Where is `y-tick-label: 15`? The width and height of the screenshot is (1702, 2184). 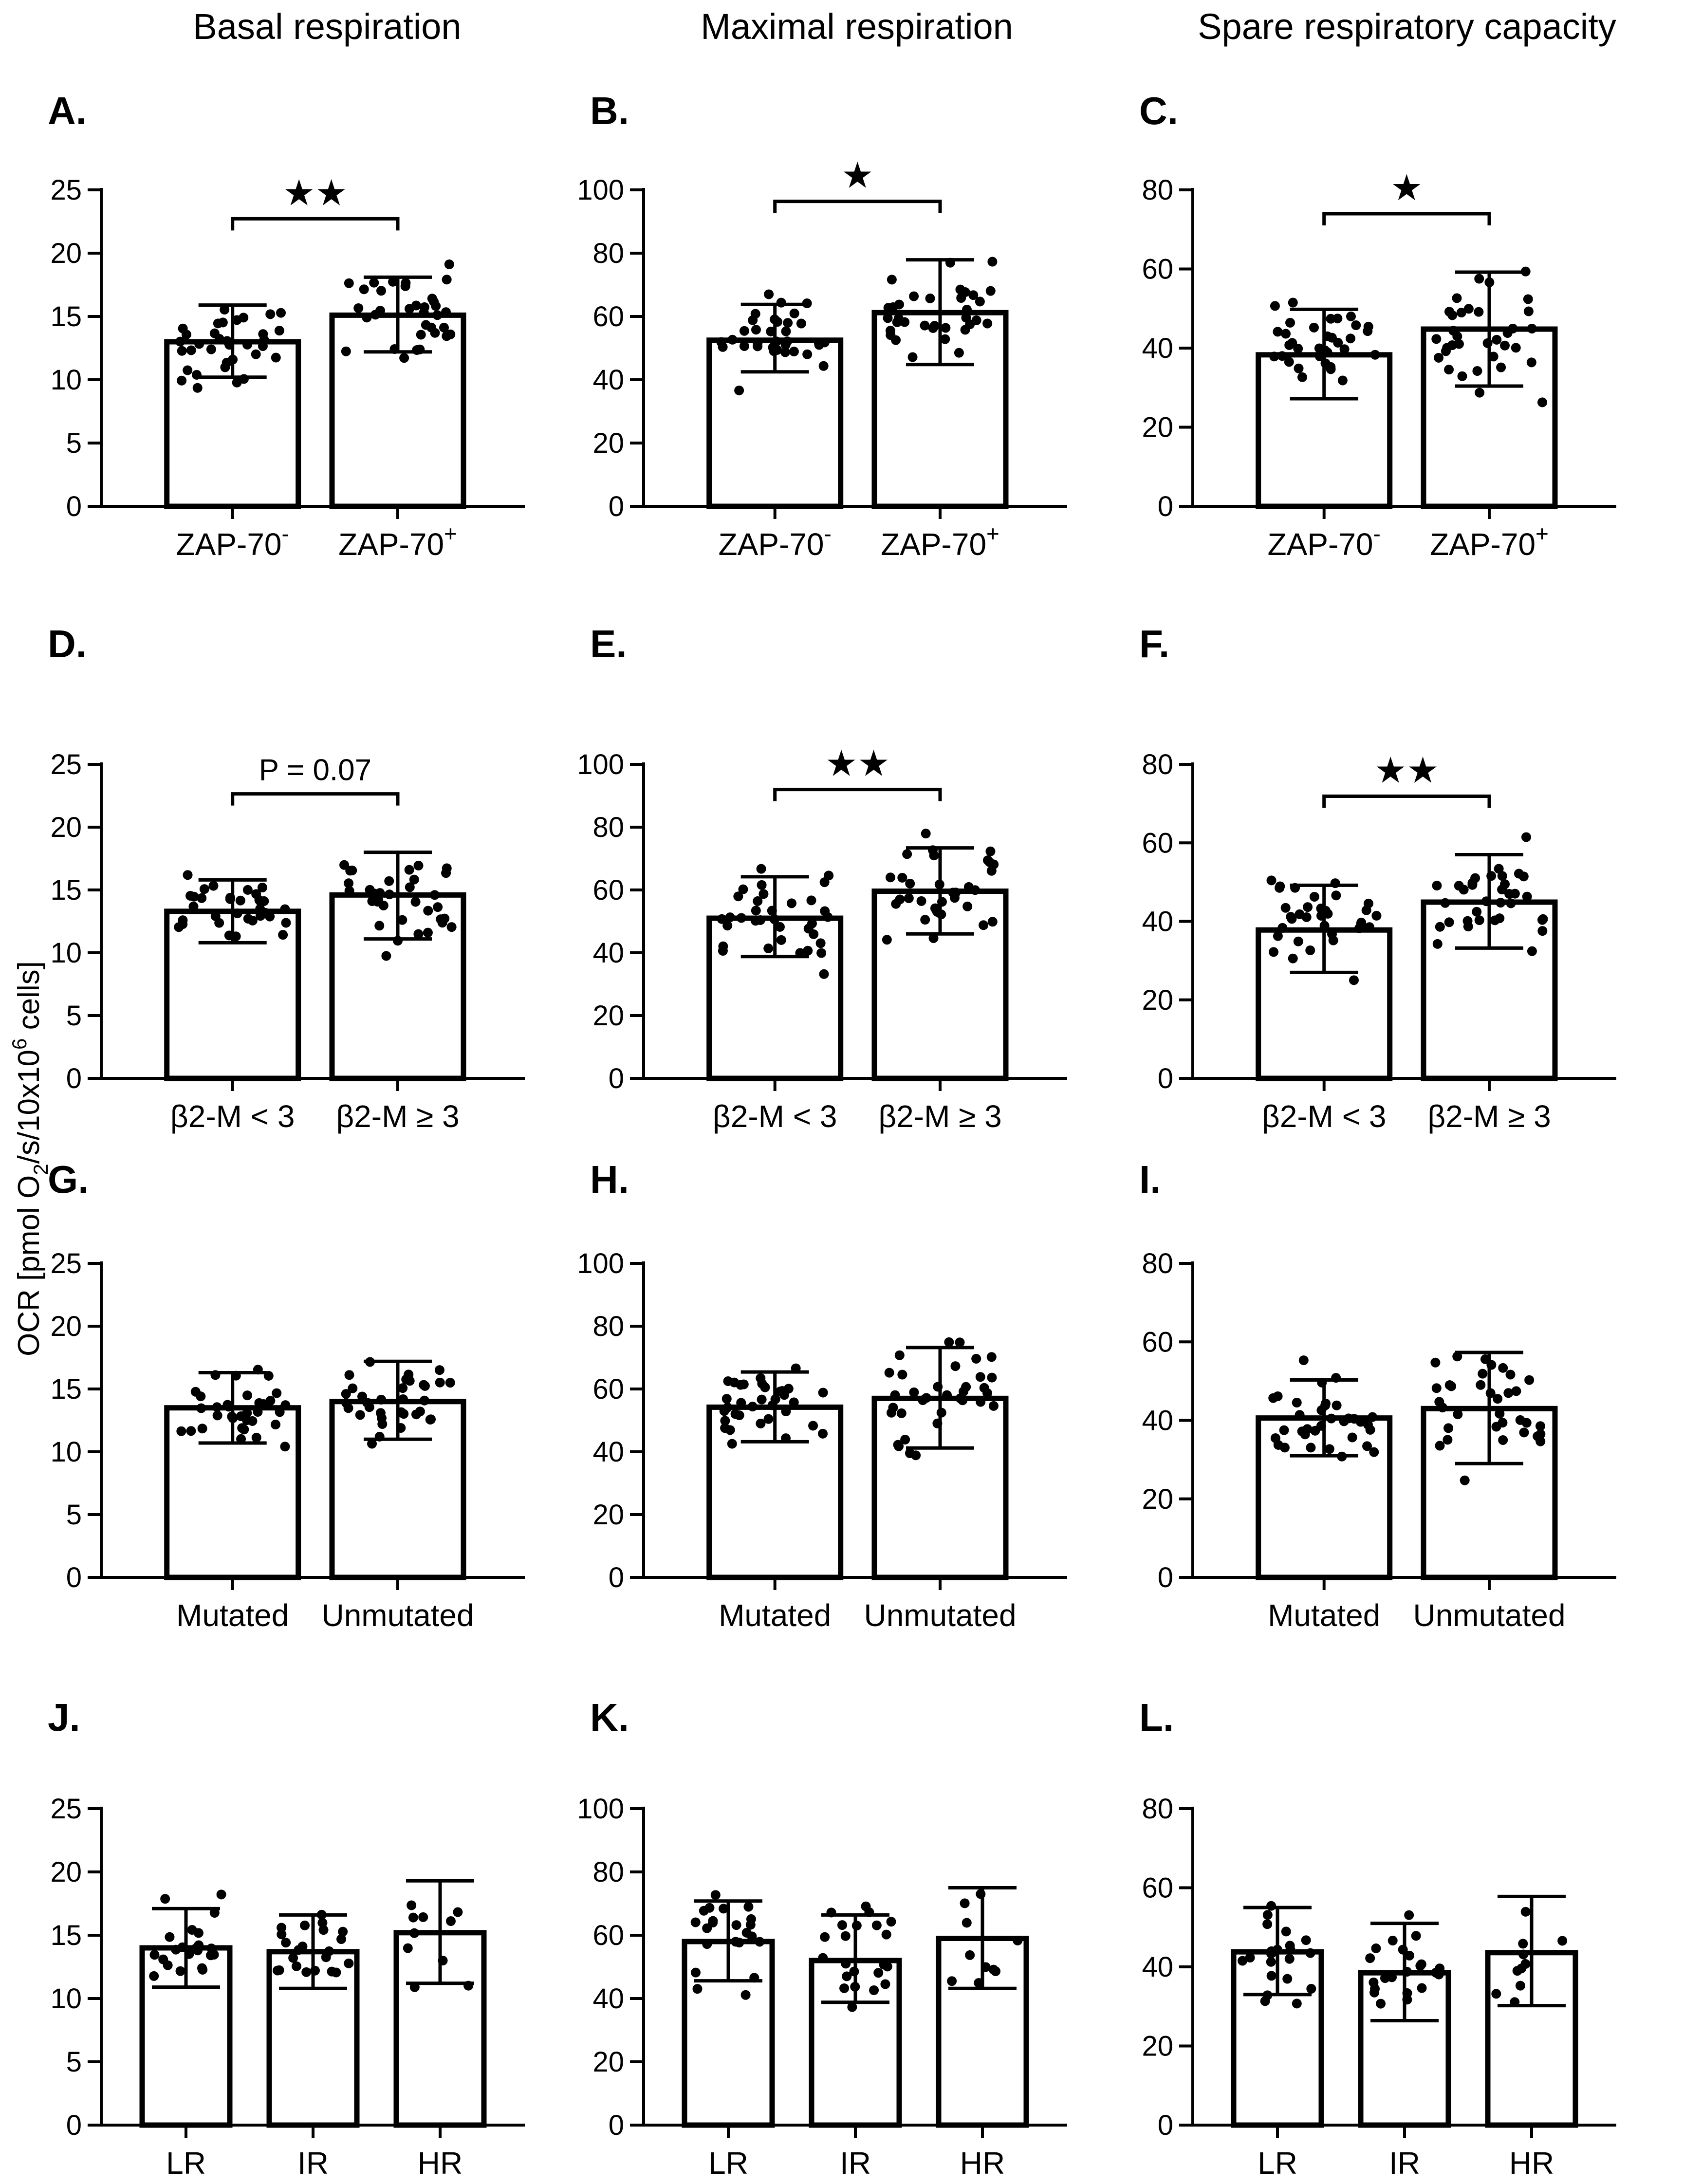
y-tick-label: 15 is located at coordinates (66, 1935).